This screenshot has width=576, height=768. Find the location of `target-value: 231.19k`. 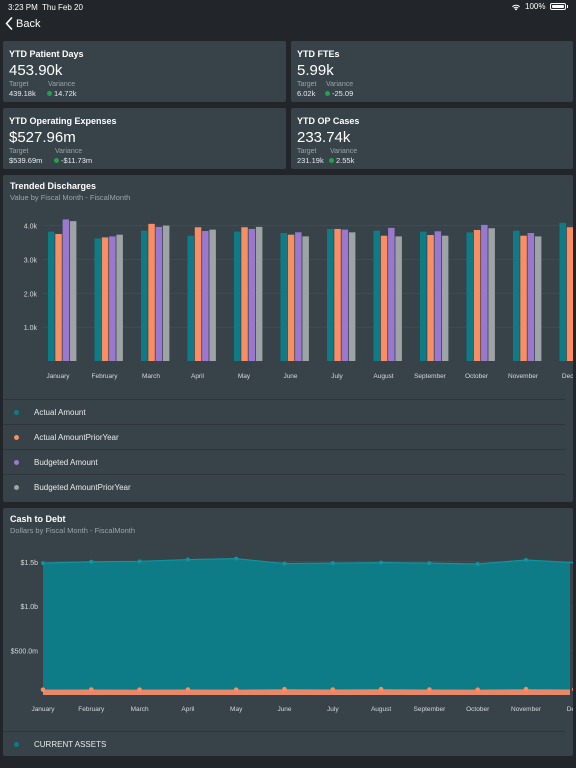

target-value: 231.19k is located at coordinates (310, 160).